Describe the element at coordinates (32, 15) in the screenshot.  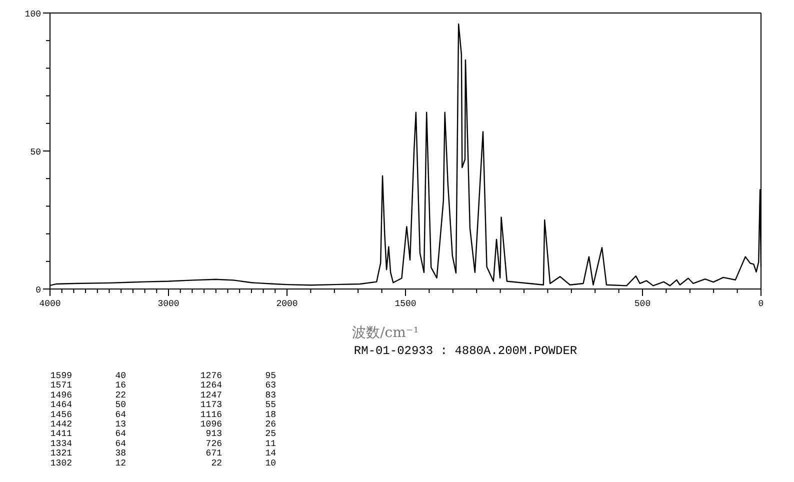
I see `y-tick-label: 100` at that location.